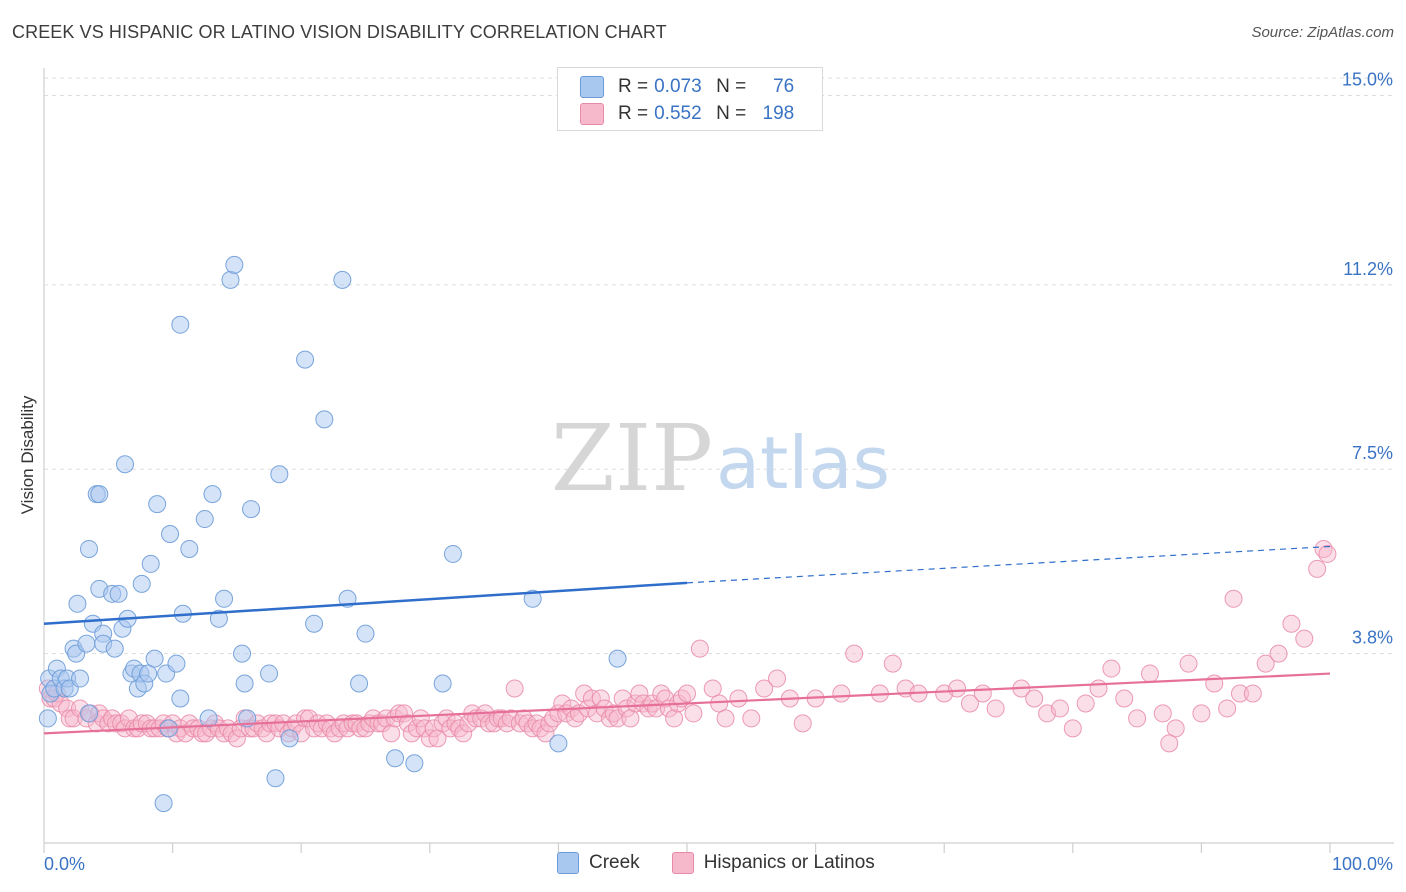 Image resolution: width=1406 pixels, height=892 pixels. What do you see at coordinates (687, 114) in the screenshot?
I see `legend-row-hispanics: R = 0.552 N = 198` at bounding box center [687, 114].